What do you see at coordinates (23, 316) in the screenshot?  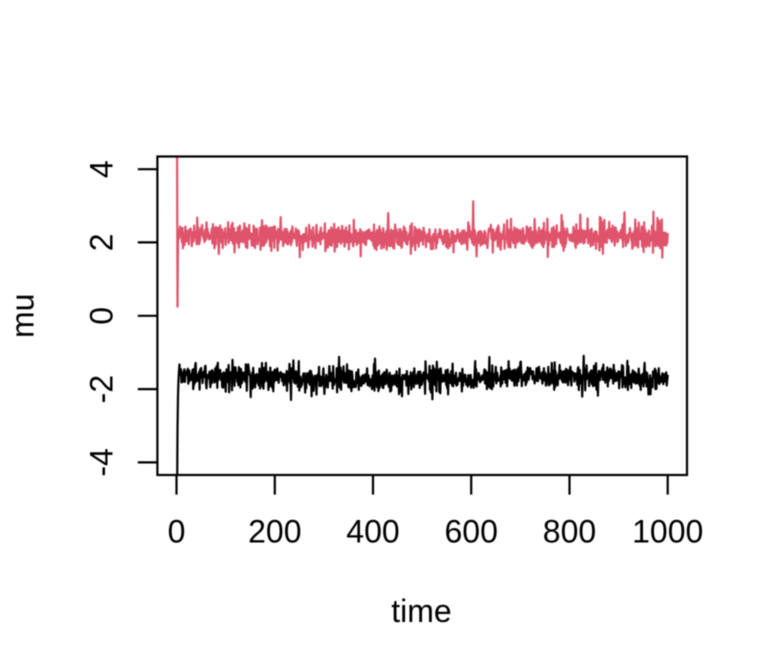 I see `svg-text: mu` at bounding box center [23, 316].